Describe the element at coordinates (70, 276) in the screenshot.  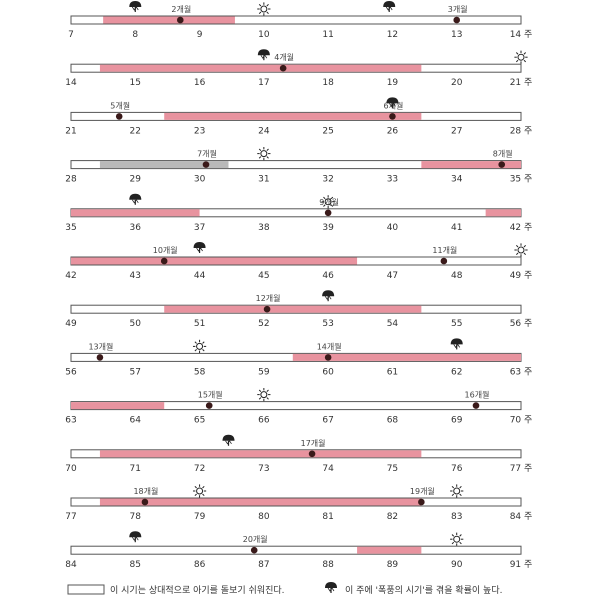
I see `week-label: 42` at that location.